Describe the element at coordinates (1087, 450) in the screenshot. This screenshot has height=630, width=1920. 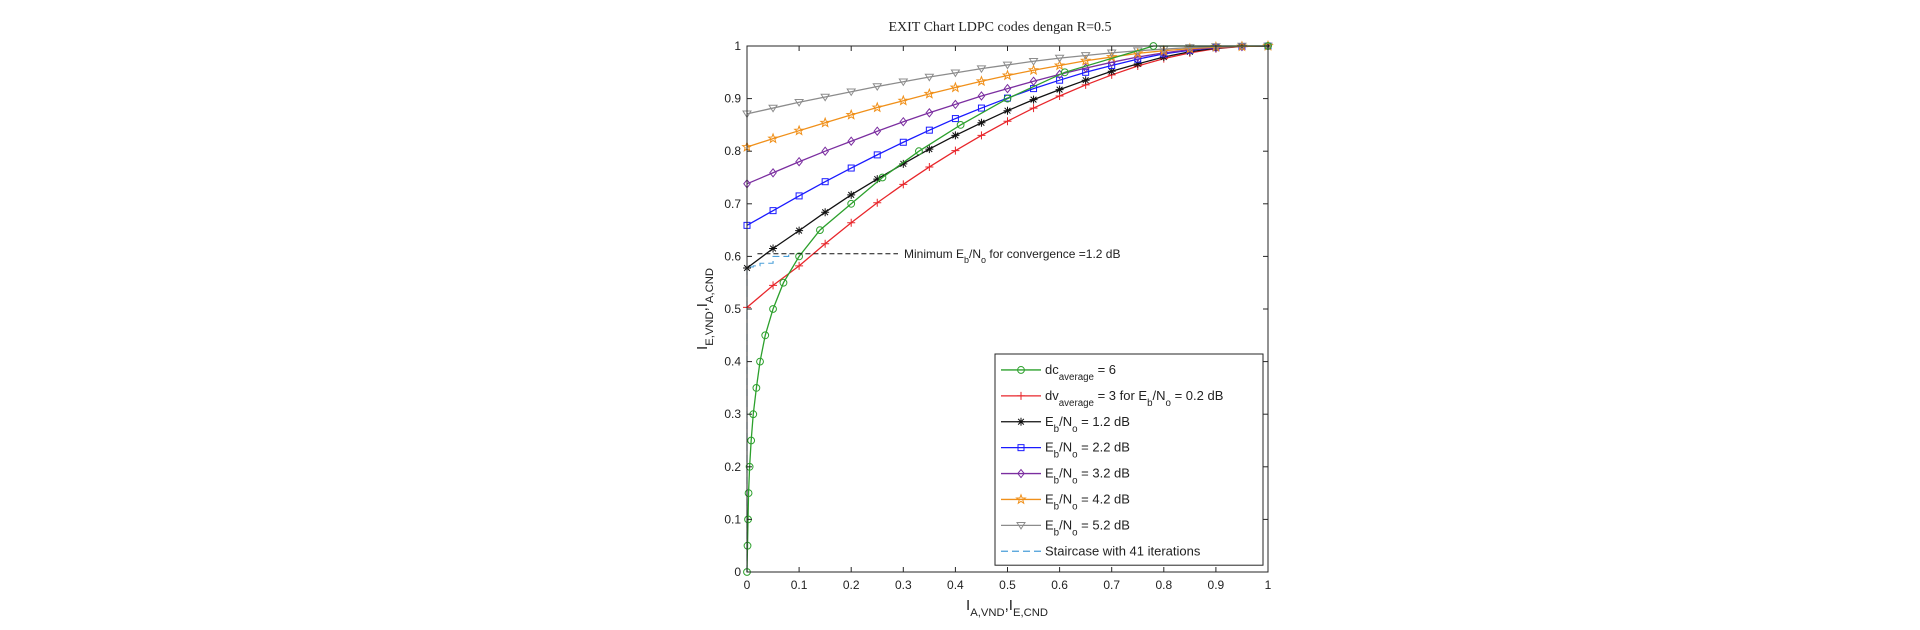
I see `legend-label: Eb/No = 2.2 dB` at that location.